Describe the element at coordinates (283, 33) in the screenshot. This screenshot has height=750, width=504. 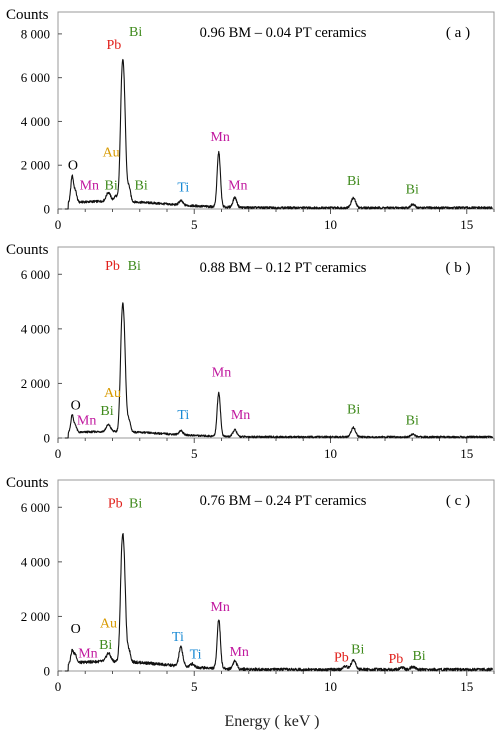
I see `panel-title: 0.96 BM – 0.04 PT ceramics` at that location.